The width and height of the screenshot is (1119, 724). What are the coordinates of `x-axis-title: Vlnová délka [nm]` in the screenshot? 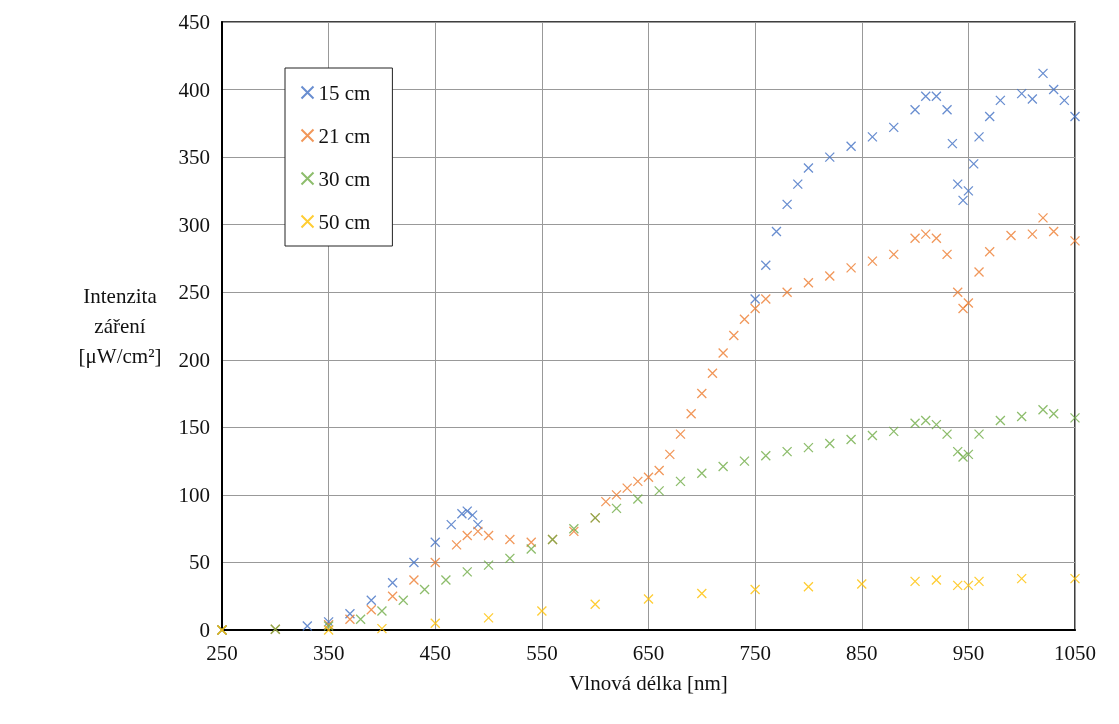 It's located at (648, 682).